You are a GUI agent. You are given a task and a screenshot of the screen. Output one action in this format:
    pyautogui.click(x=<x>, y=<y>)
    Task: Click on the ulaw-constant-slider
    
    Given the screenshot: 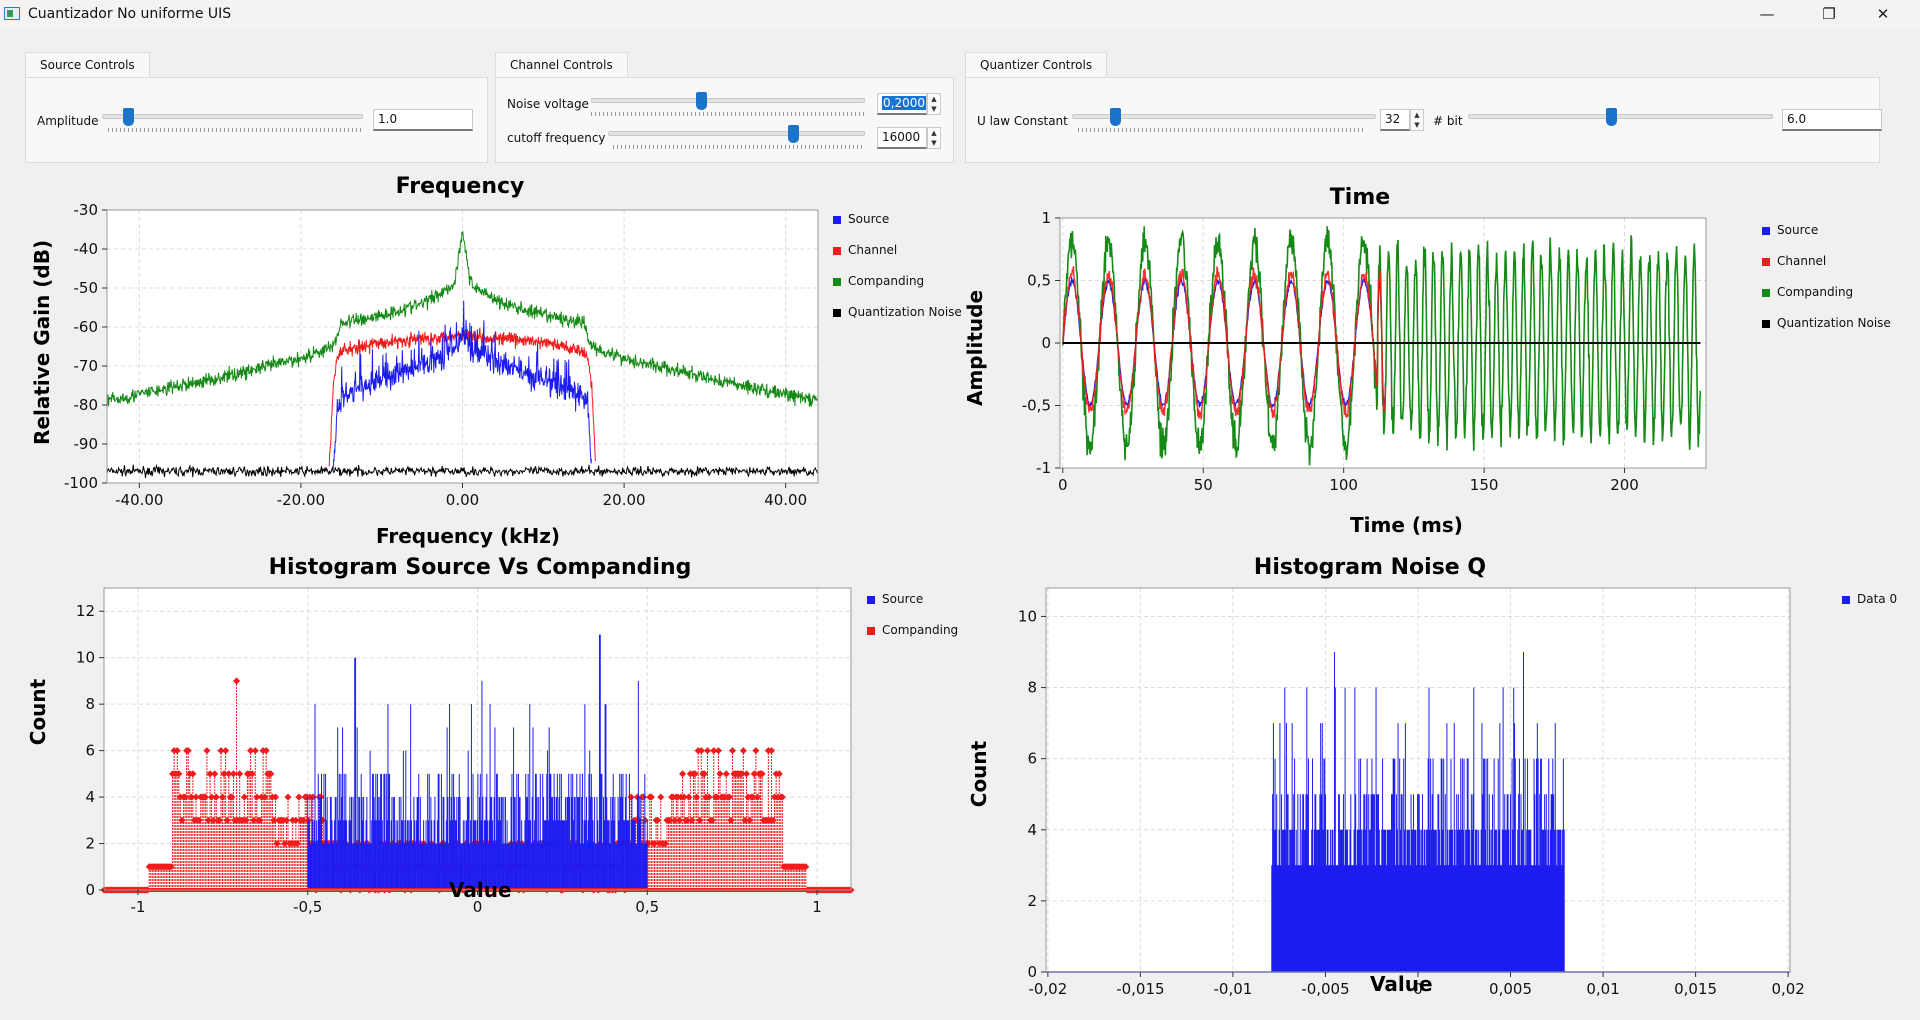 What is the action you would take?
    pyautogui.click(x=1224, y=116)
    